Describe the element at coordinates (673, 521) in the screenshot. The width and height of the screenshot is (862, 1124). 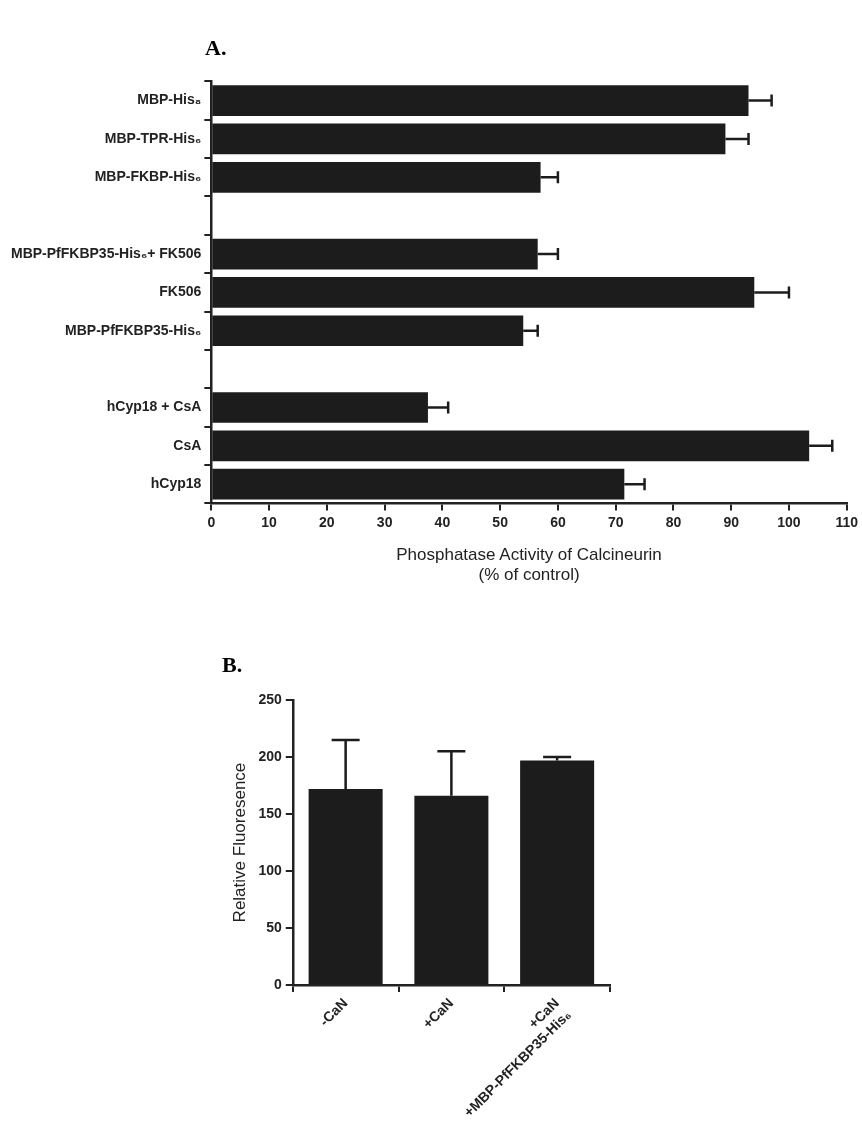
I see `x-tick-label: 80` at that location.